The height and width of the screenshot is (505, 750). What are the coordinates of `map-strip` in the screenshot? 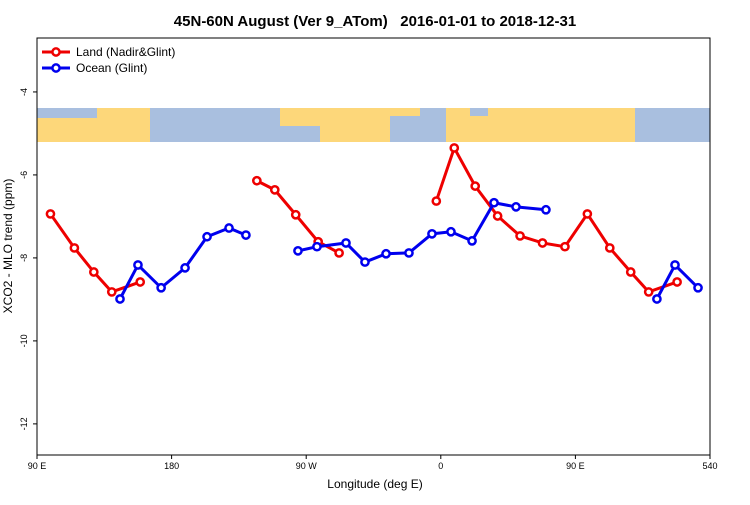 It's located at (373, 125).